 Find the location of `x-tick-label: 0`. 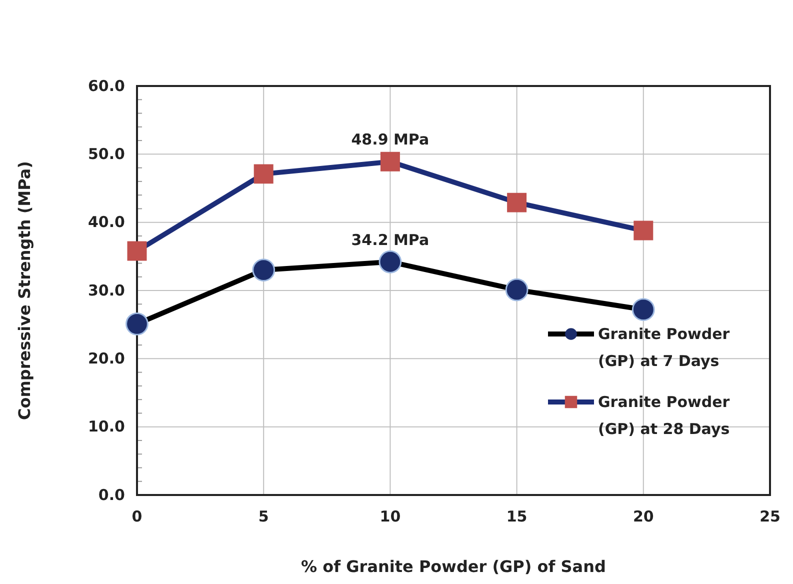

x-tick-label: 0 is located at coordinates (137, 517).